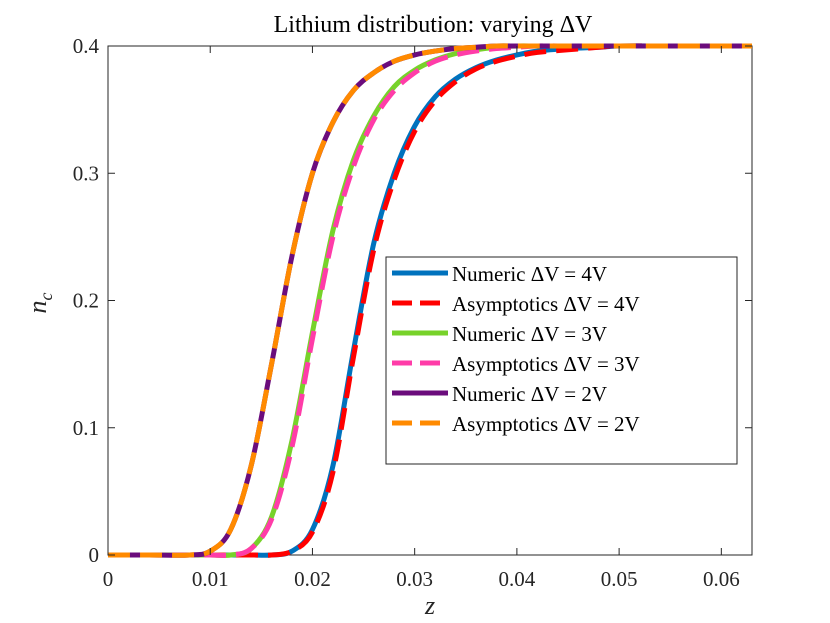  Describe the element at coordinates (529, 334) in the screenshot. I see `legend-label: Numeric ΔV = 3V` at that location.